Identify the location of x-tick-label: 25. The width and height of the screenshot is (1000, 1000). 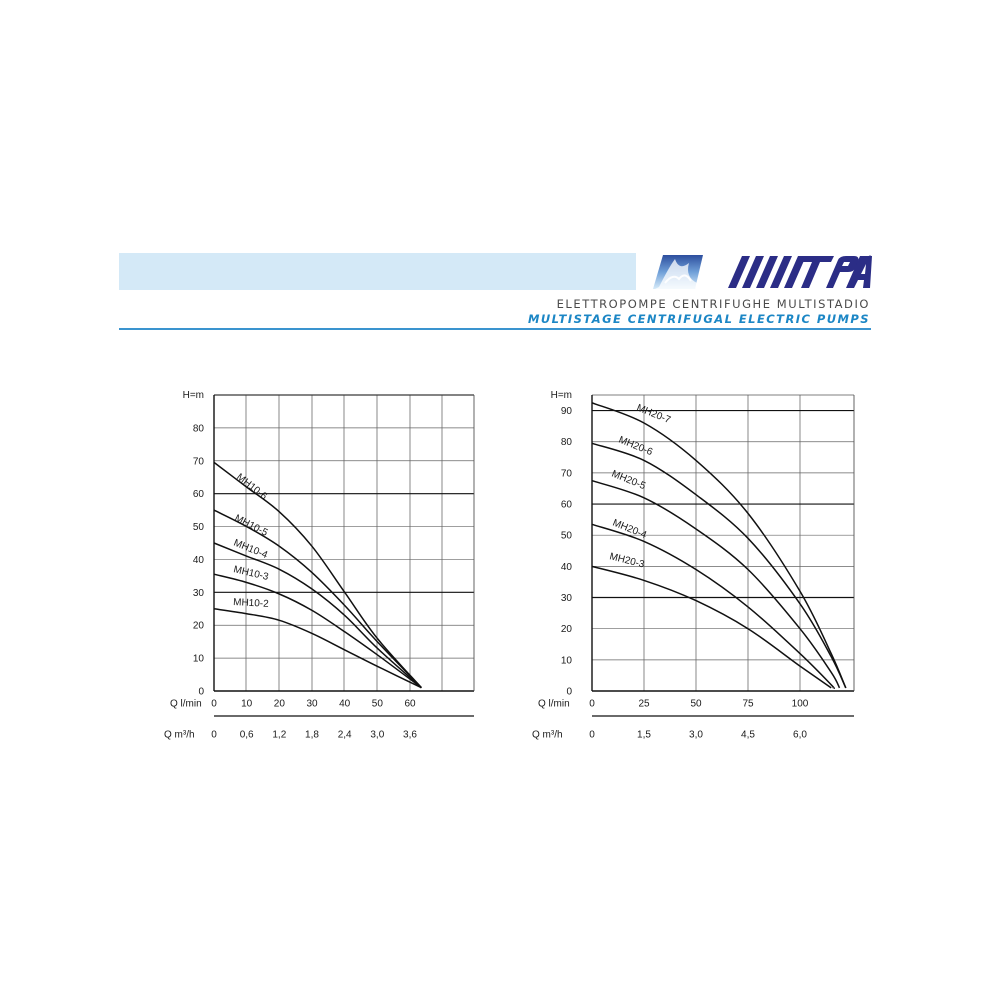
(644, 704).